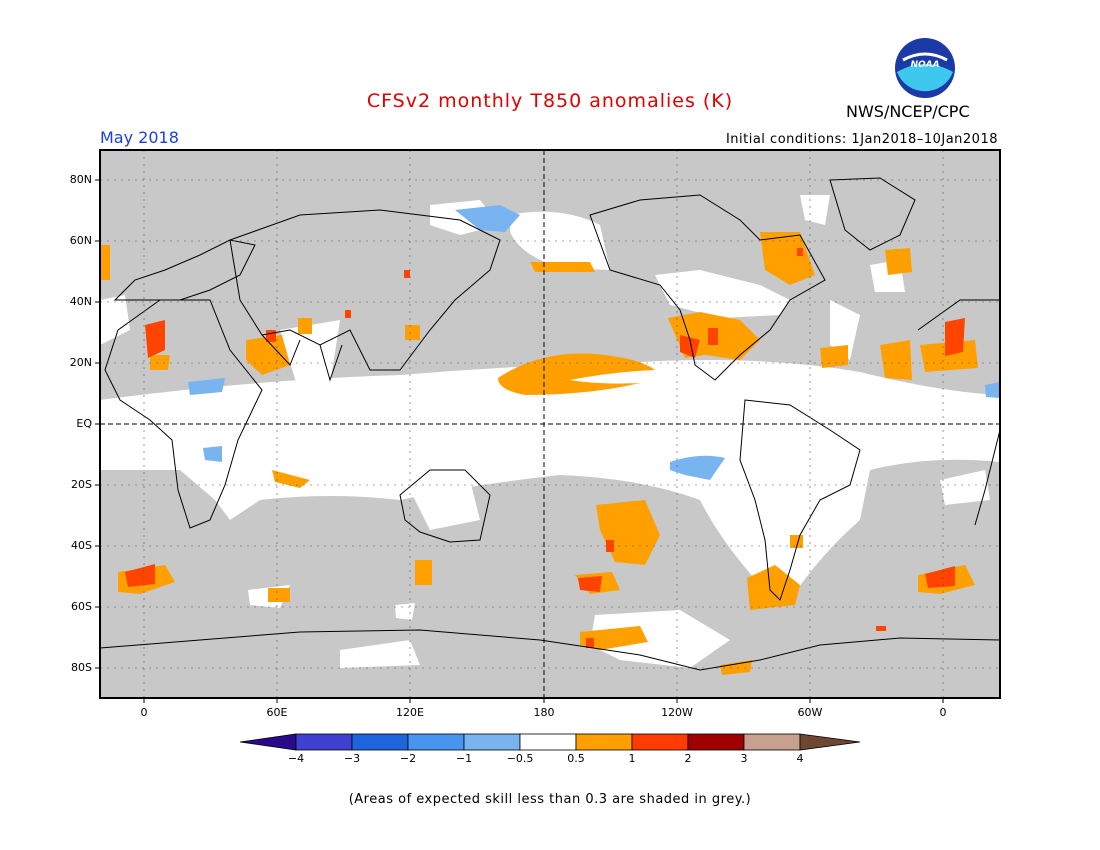 The height and width of the screenshot is (850, 1100). I want to click on lat-label: 40N, so click(80, 301).